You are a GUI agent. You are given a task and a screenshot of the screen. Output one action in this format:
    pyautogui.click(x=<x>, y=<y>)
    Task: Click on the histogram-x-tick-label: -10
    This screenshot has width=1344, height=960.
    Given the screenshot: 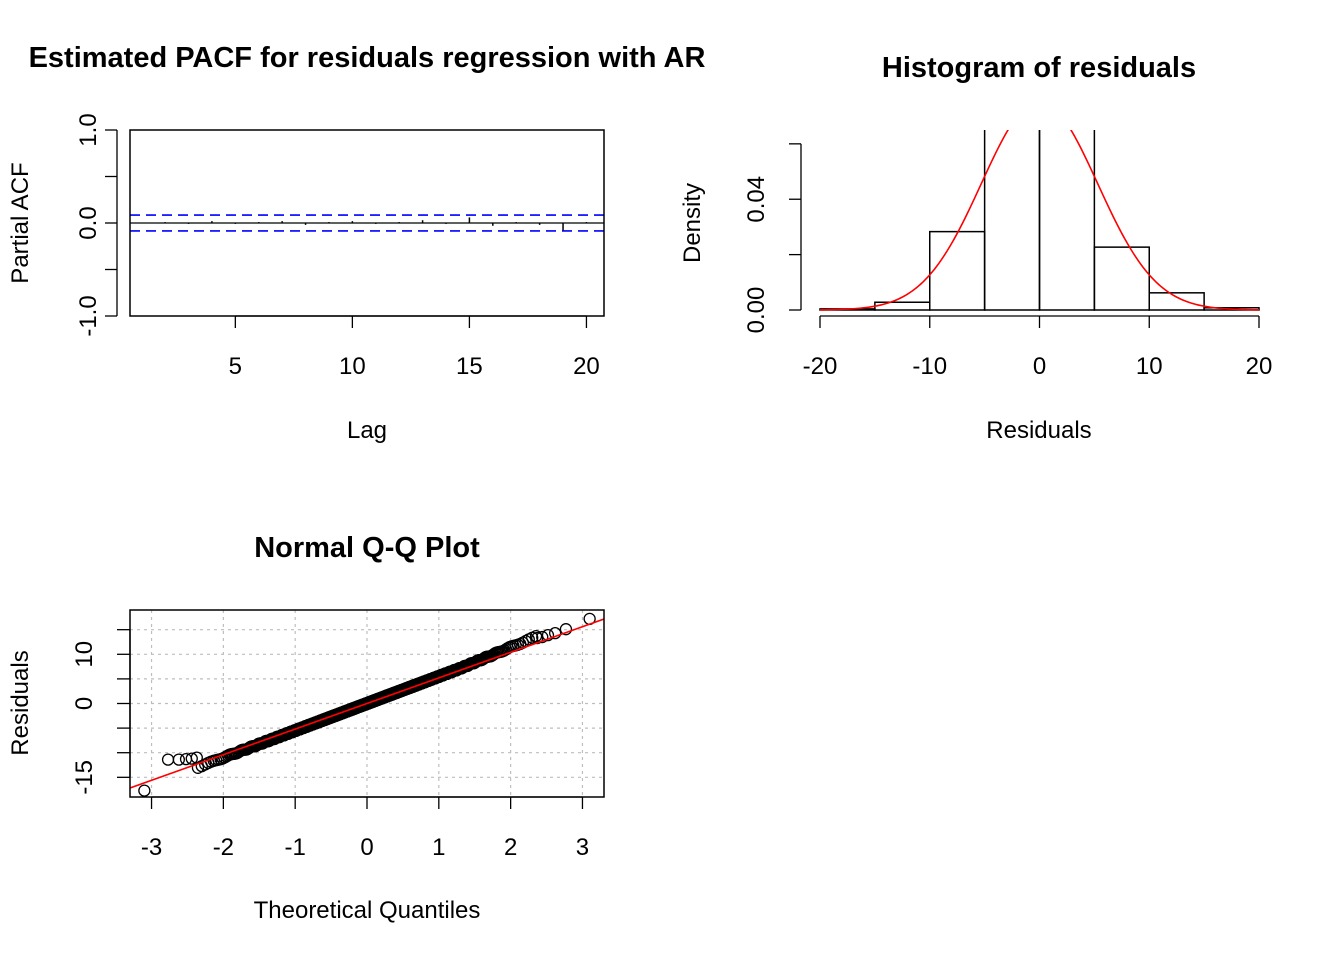 What is the action you would take?
    pyautogui.click(x=929, y=366)
    